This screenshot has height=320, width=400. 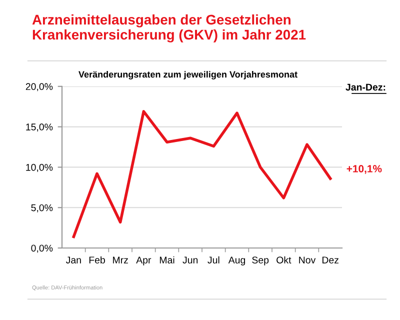 I want to click on x-tick-label: Feb, so click(x=97, y=260).